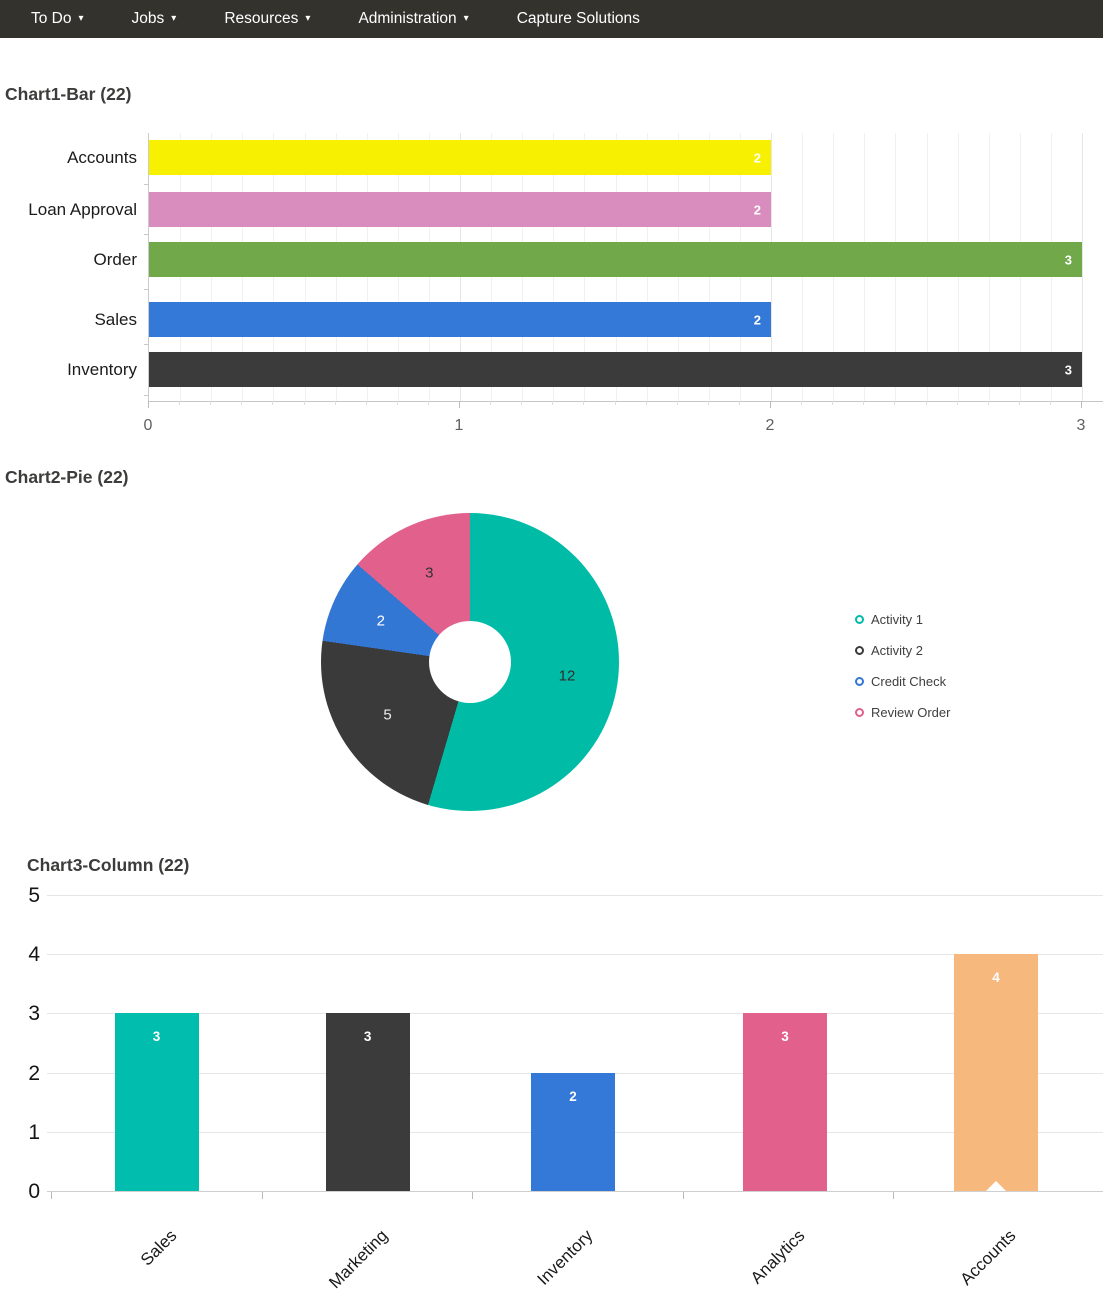  I want to click on category-label: Loan Approval, so click(82, 209).